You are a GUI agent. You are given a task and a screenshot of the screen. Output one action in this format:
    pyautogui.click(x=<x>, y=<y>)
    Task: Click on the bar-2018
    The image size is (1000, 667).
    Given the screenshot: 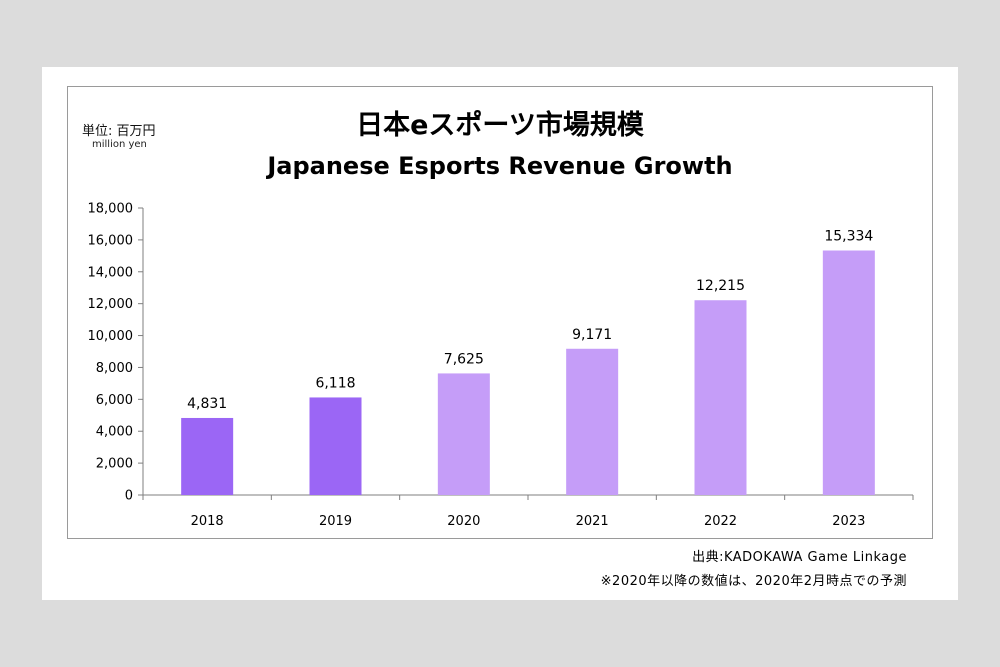 What is the action you would take?
    pyautogui.click(x=207, y=456)
    